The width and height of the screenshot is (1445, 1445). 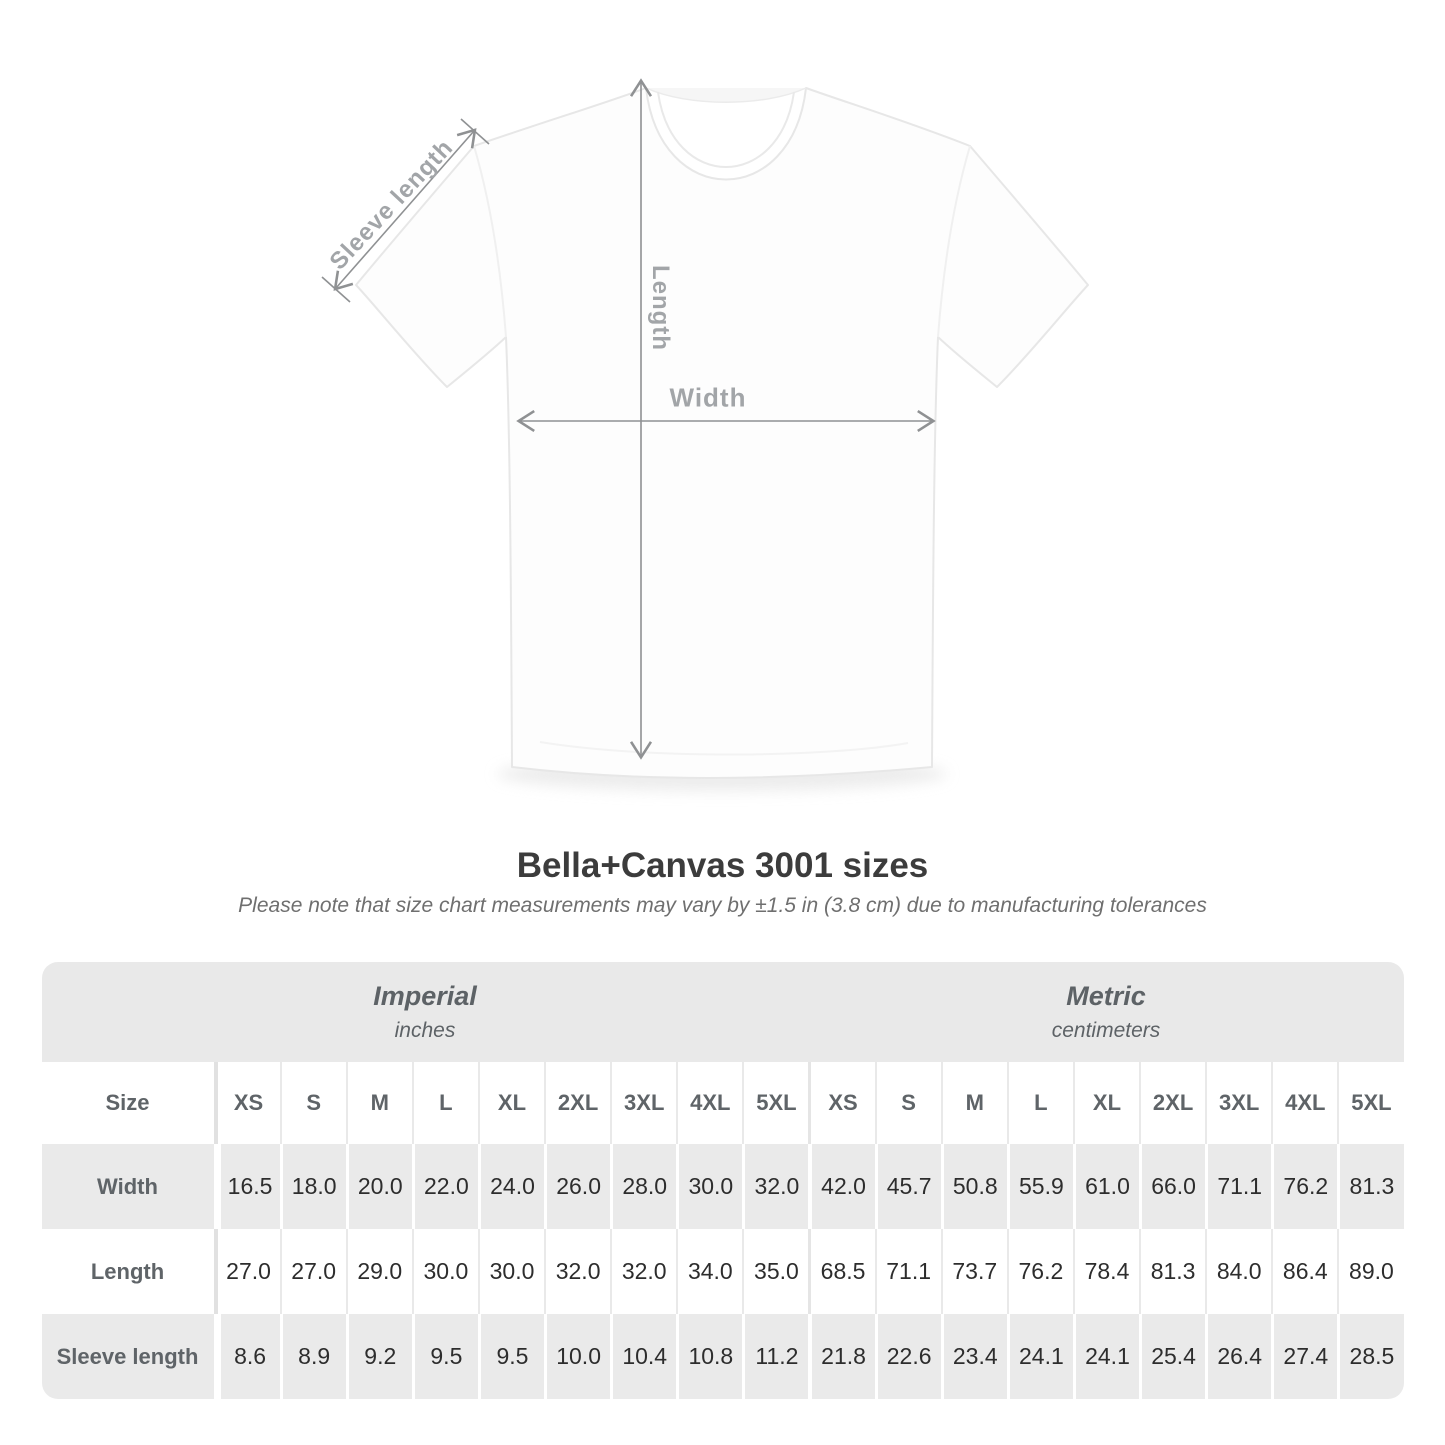 What do you see at coordinates (127, 1271) in the screenshot?
I see `row-label: Length` at bounding box center [127, 1271].